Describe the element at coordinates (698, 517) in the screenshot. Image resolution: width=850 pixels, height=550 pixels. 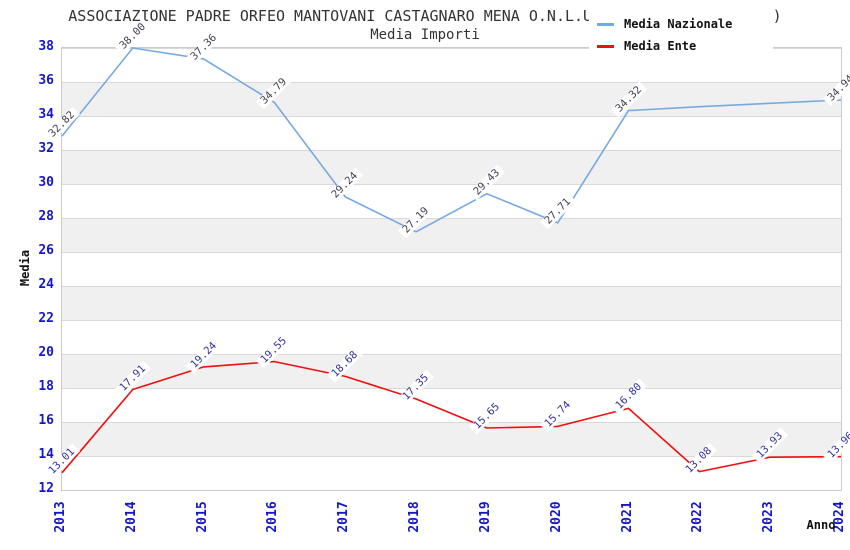
I see `x-tick-label: 2022` at that location.